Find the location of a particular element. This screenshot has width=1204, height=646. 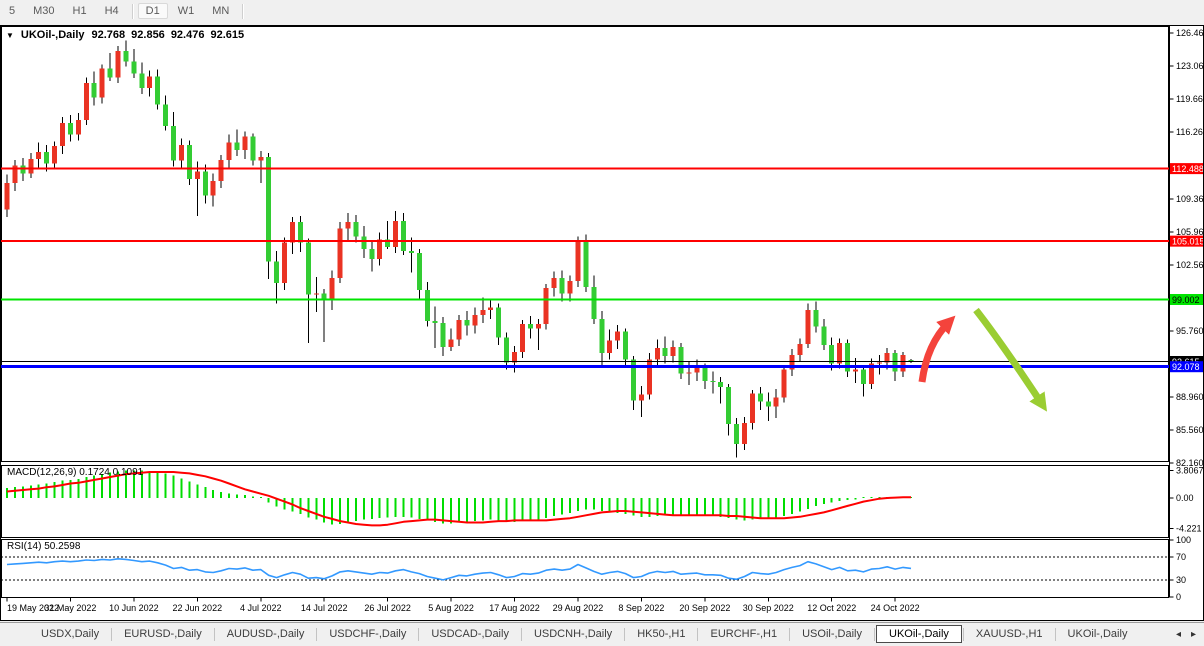

svg-text: 82.160 is located at coordinates (1189, 463).